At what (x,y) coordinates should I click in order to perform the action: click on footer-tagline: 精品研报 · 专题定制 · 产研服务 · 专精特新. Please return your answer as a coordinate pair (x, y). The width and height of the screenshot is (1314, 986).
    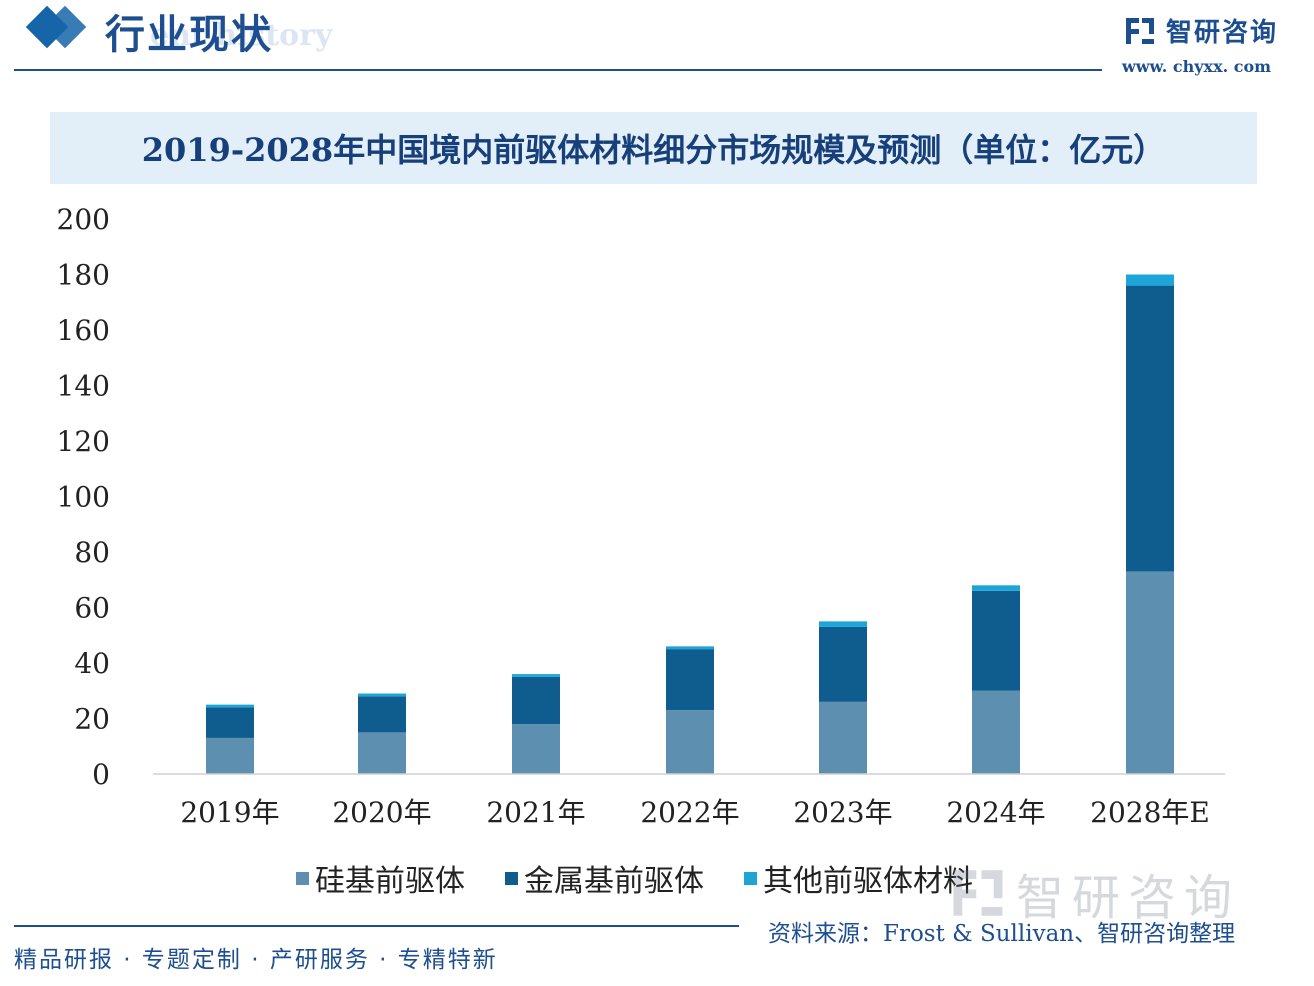
    Looking at the image, I should click on (256, 960).